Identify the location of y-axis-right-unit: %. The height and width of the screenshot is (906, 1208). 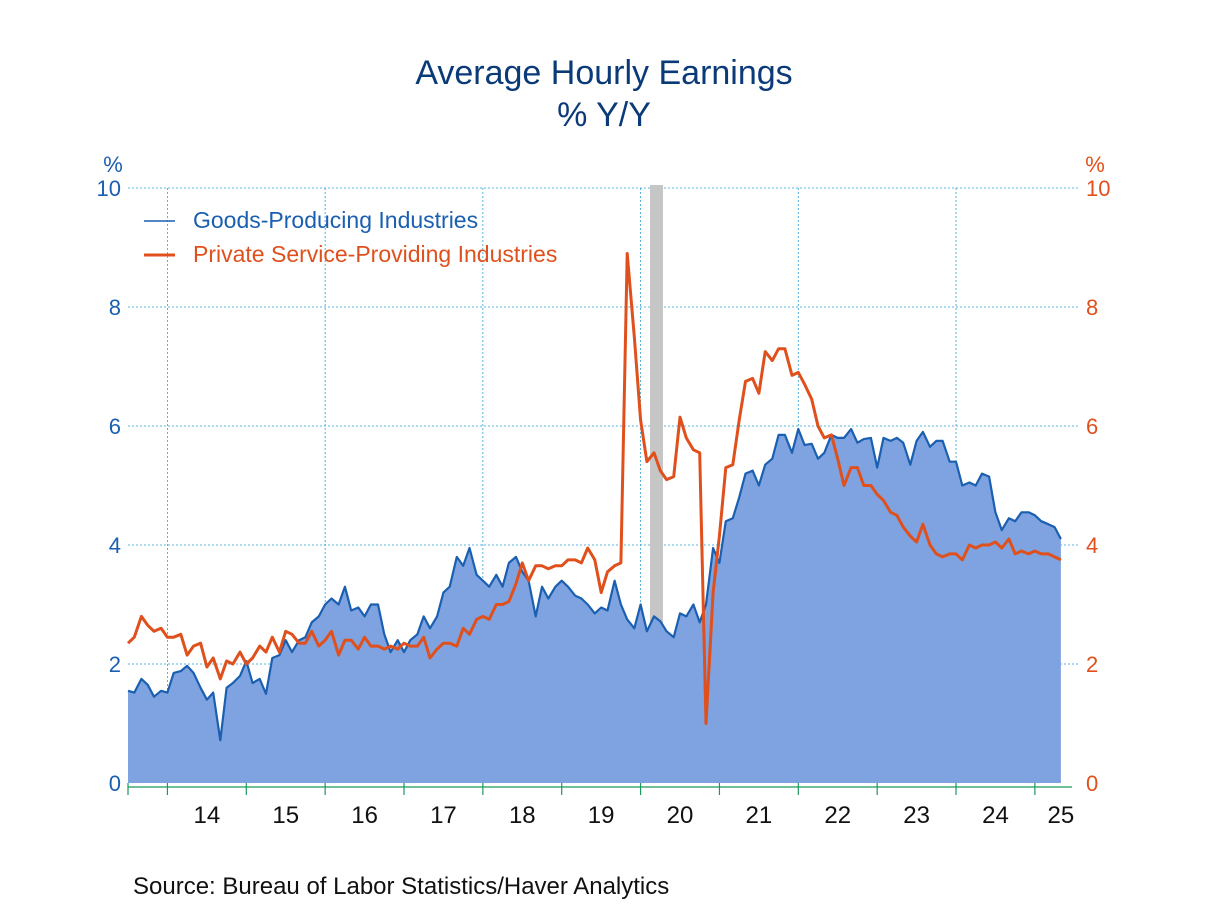
(1095, 164).